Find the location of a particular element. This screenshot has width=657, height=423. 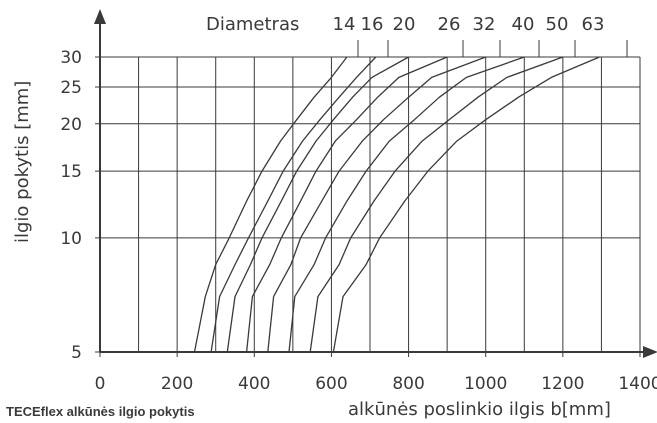

x-tick-label: 800 is located at coordinates (408, 384).